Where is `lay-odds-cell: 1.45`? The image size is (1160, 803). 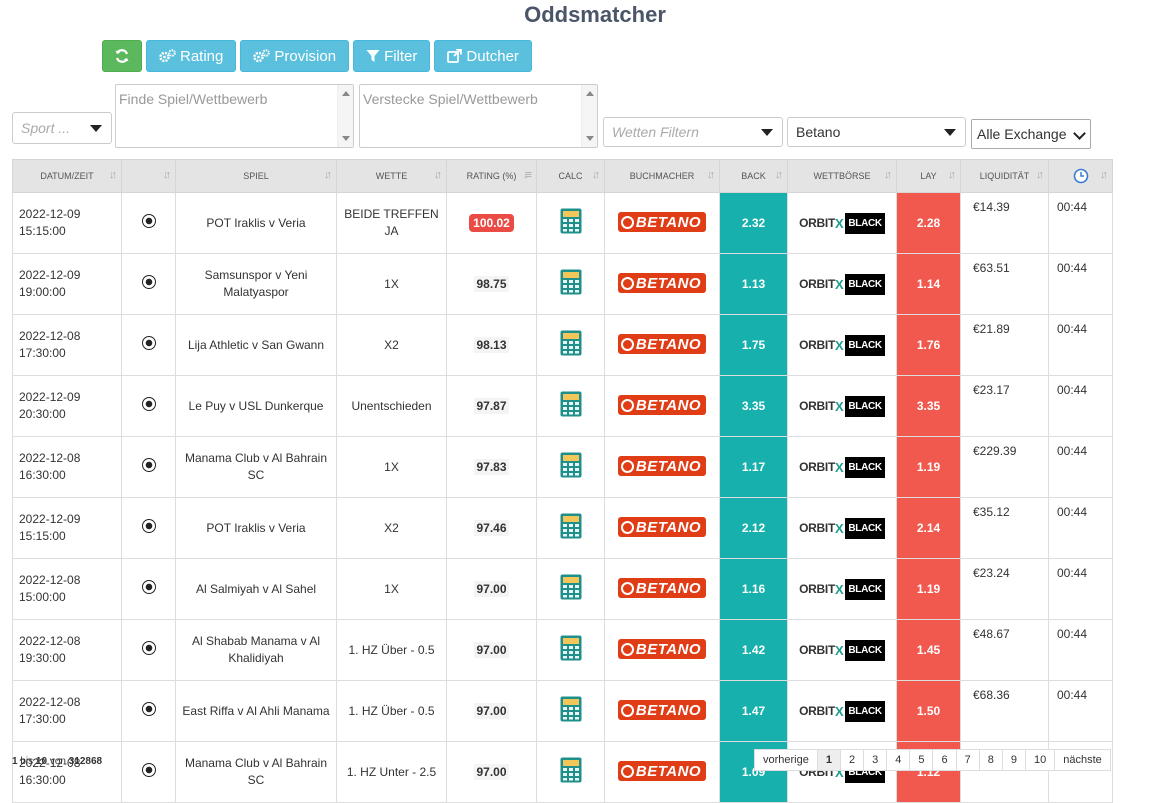
lay-odds-cell: 1.45 is located at coordinates (928, 650).